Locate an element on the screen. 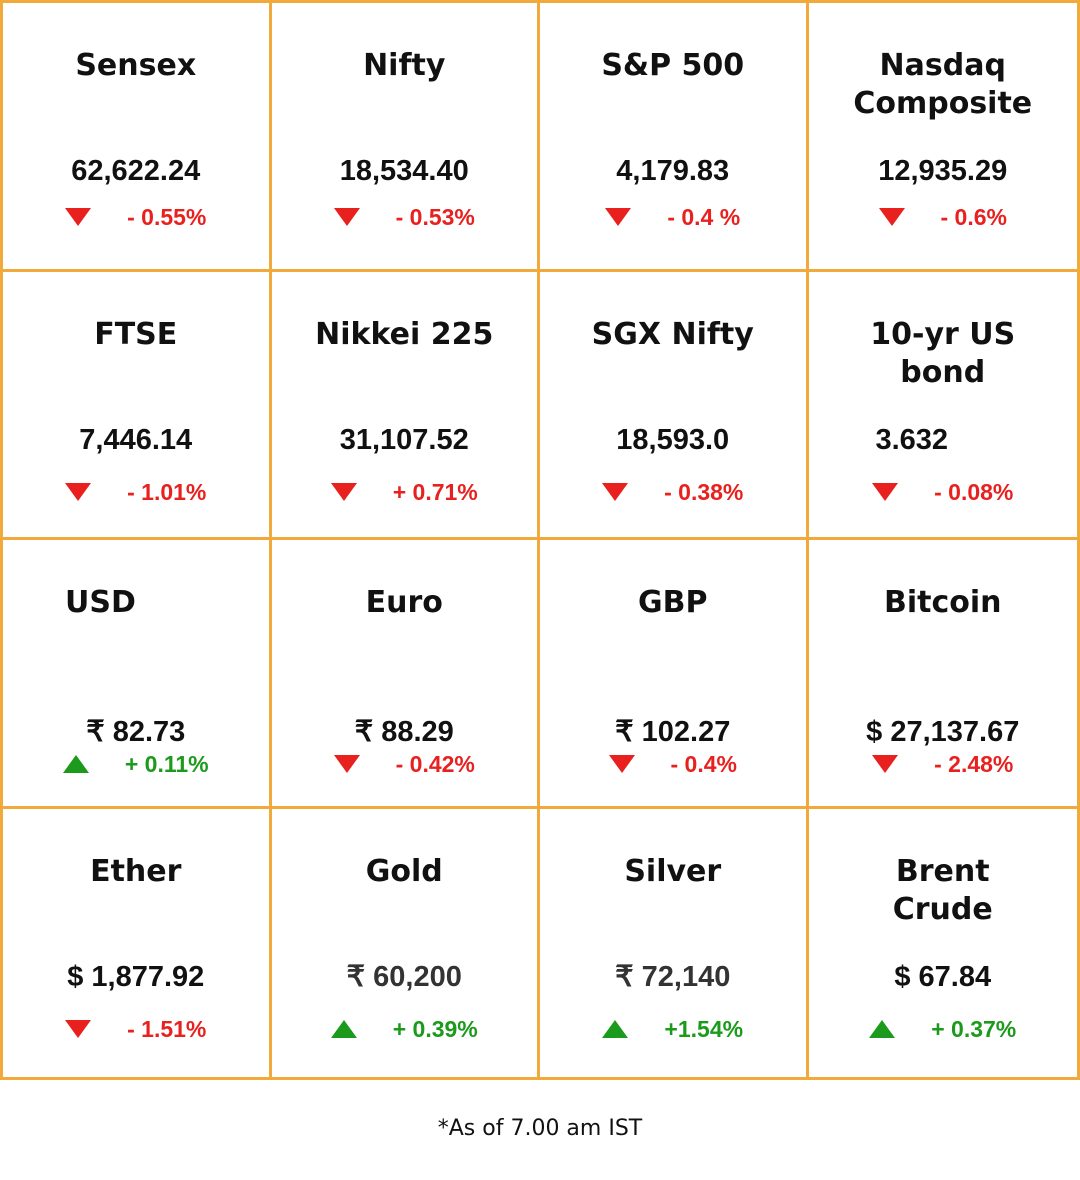  market-change: + 0.71% is located at coordinates (405, 492).